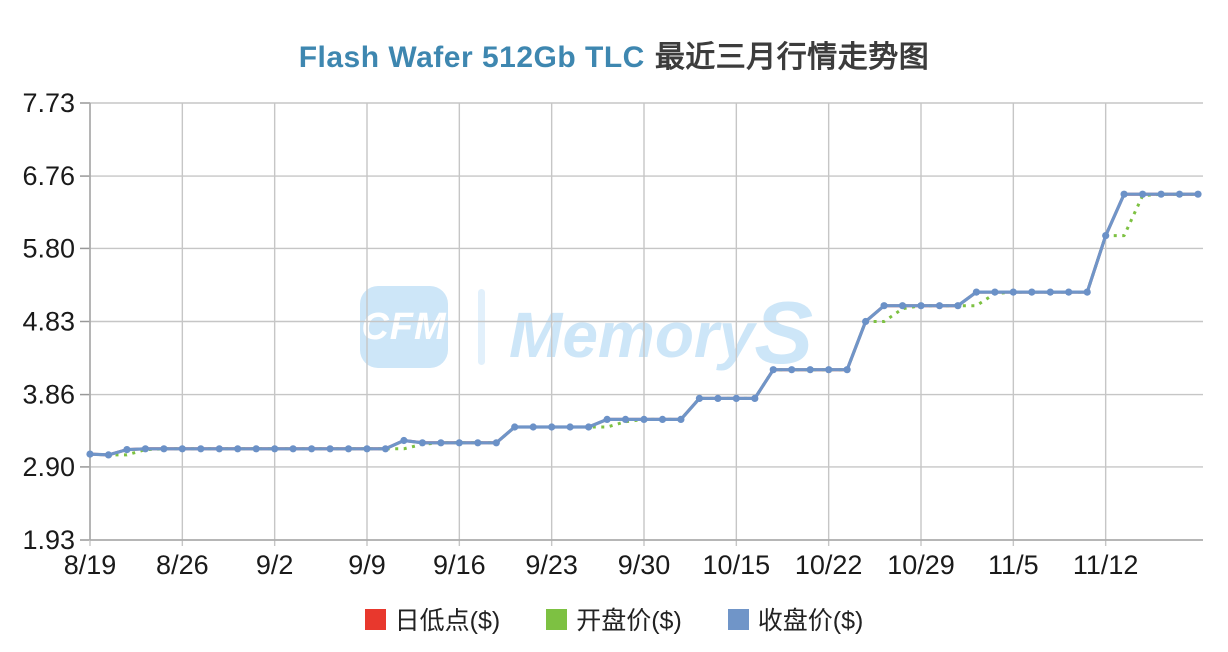 The height and width of the screenshot is (652, 1228). What do you see at coordinates (48, 103) in the screenshot?
I see `y-axis-label: 7.73` at bounding box center [48, 103].